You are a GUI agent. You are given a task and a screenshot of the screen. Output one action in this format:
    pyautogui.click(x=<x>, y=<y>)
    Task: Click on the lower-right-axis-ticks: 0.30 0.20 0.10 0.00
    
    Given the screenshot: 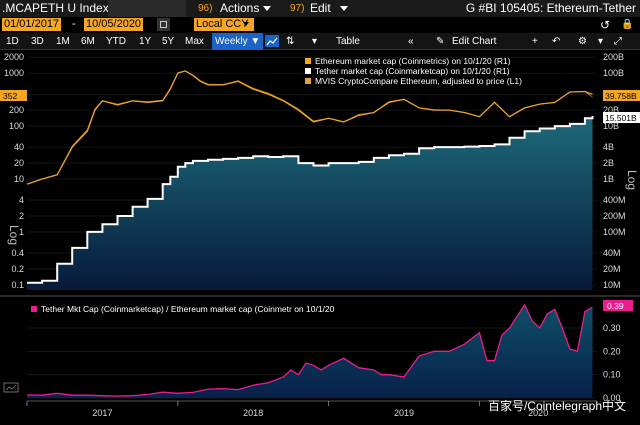 What is the action you would take?
    pyautogui.click(x=612, y=363)
    